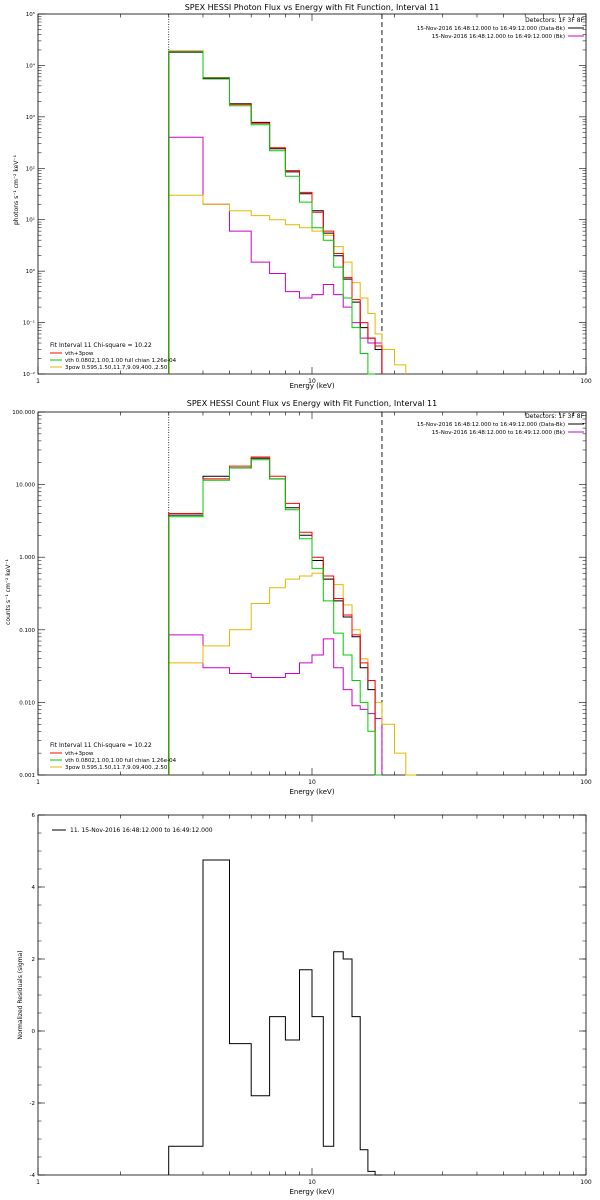 The height and width of the screenshot is (1200, 600). Describe the element at coordinates (32, 1104) in the screenshot. I see `y-tick-label: -2` at that location.